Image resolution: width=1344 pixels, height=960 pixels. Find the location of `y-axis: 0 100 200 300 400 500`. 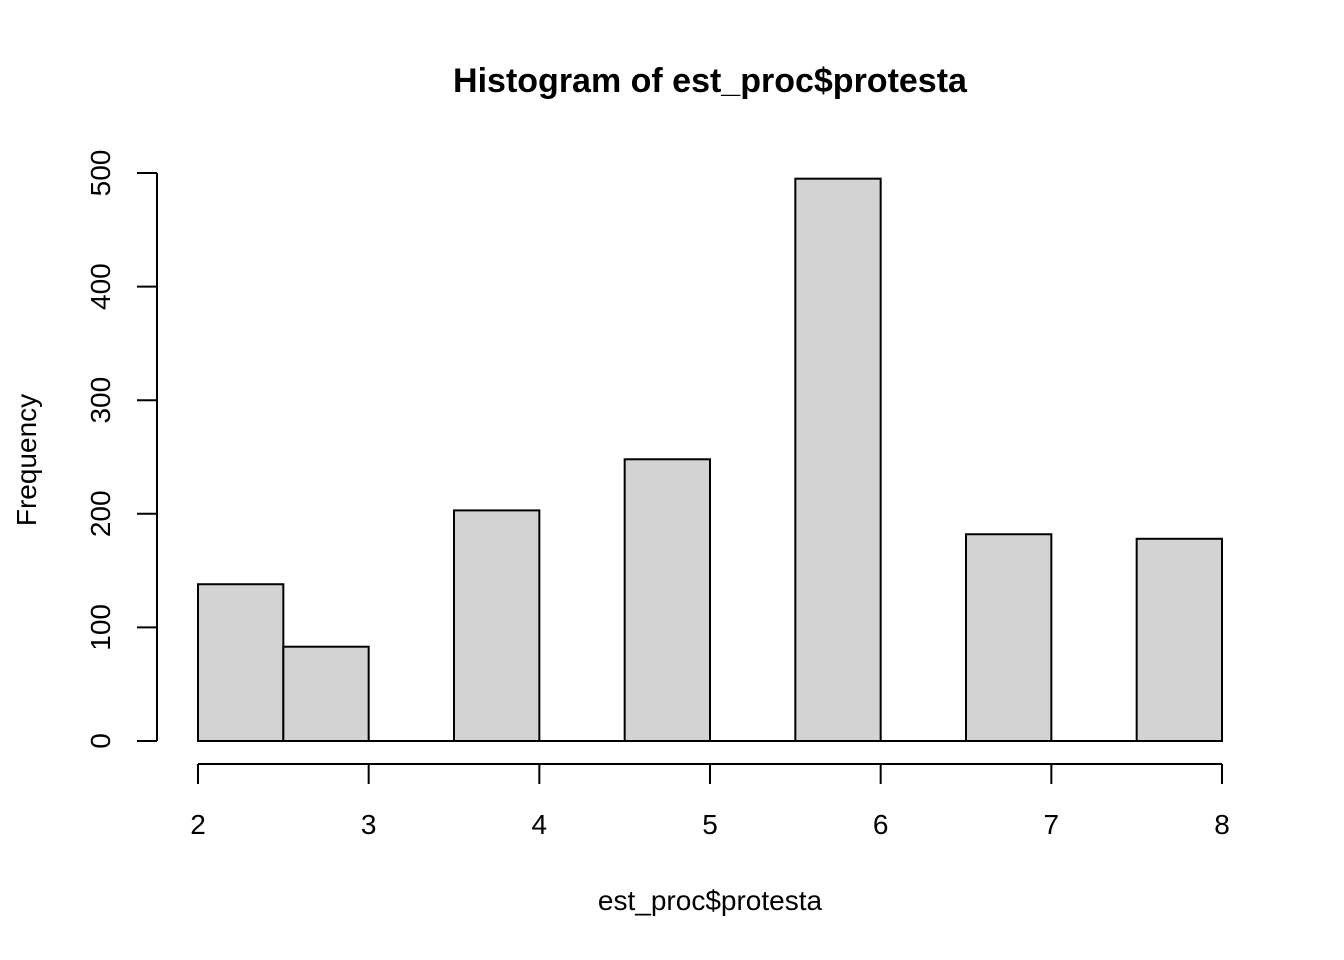

y-axis: 0 100 200 300 400 500 is located at coordinates (121, 449).